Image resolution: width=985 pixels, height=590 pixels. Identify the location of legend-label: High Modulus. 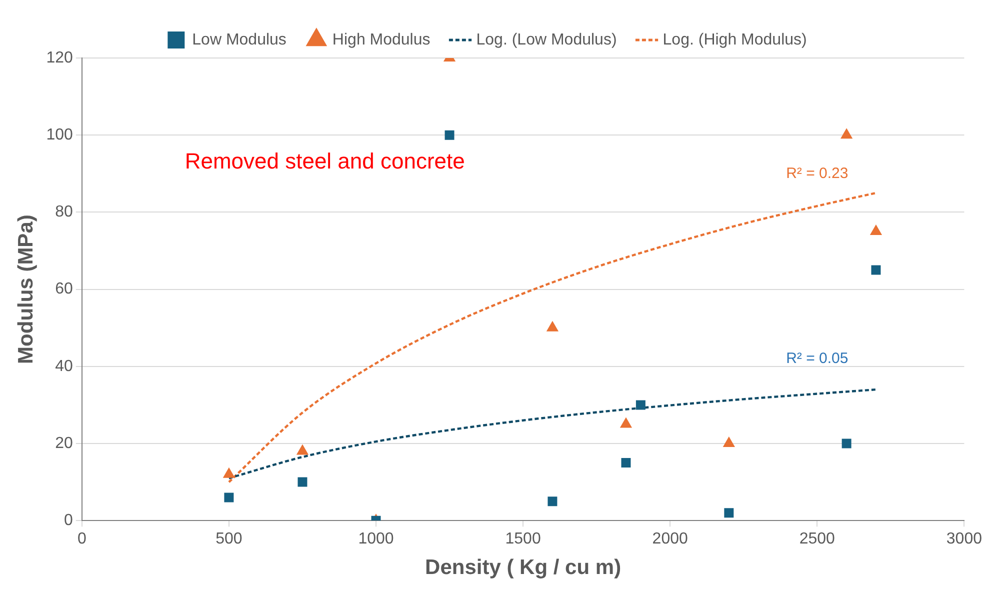
(381, 39).